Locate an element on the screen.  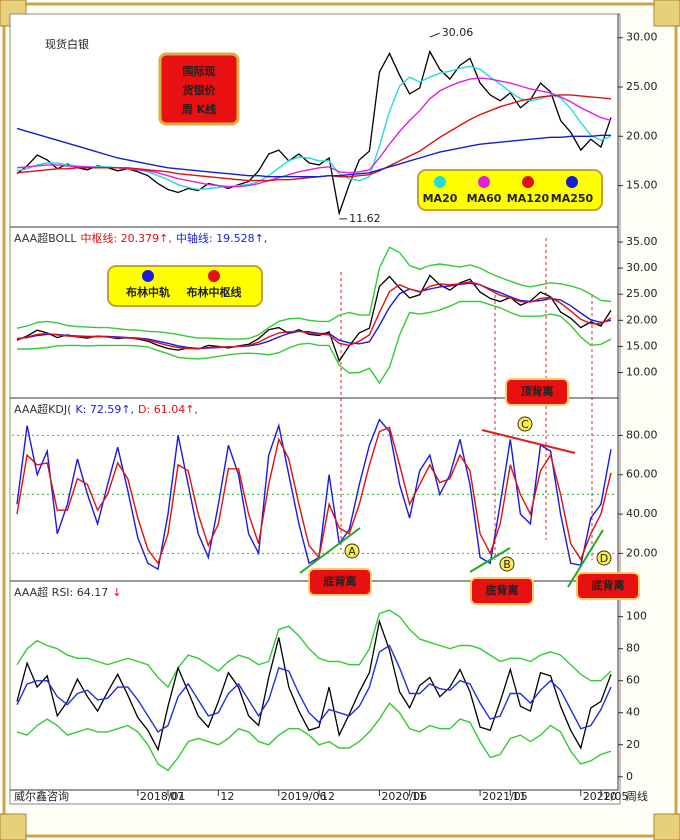
low-label: 11.62 is located at coordinates (365, 218).